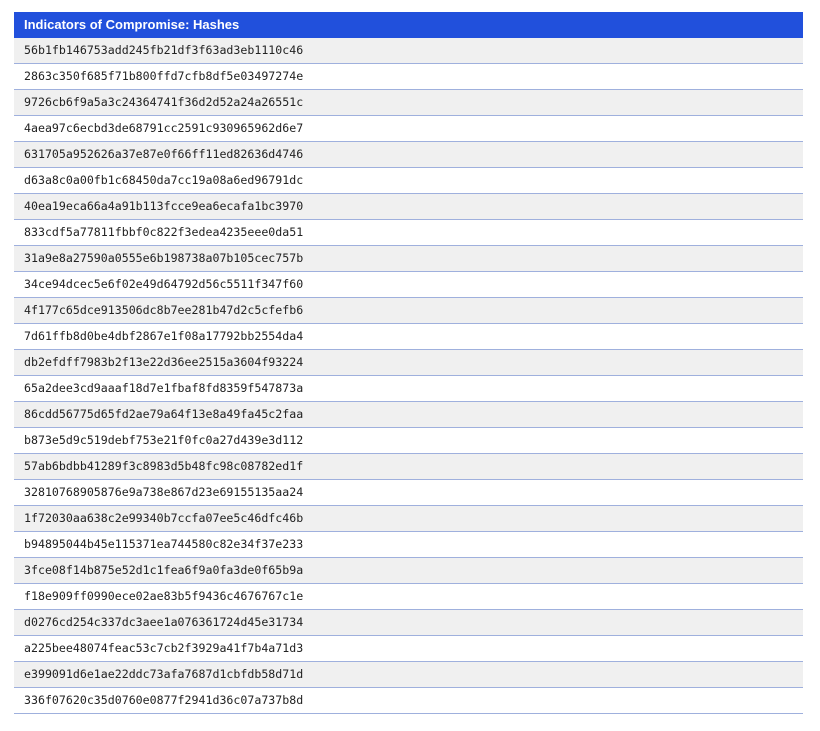  Describe the element at coordinates (408, 181) in the screenshot. I see `hash-row: d63a8c0a00fb1c68450da7cc19a08a6ed96791dc` at that location.